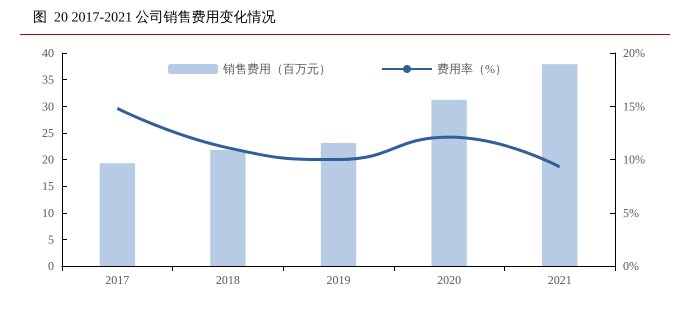  What do you see at coordinates (449, 280) in the screenshot?
I see `x-tick-label: 2020` at bounding box center [449, 280].